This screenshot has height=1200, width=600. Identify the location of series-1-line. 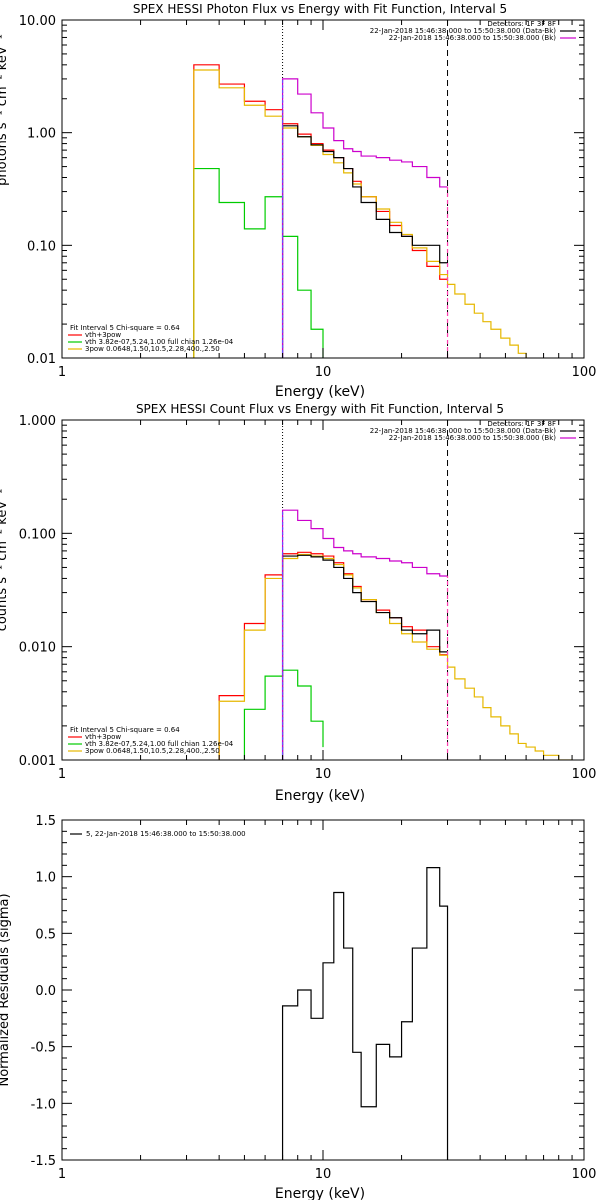
(271, 714).